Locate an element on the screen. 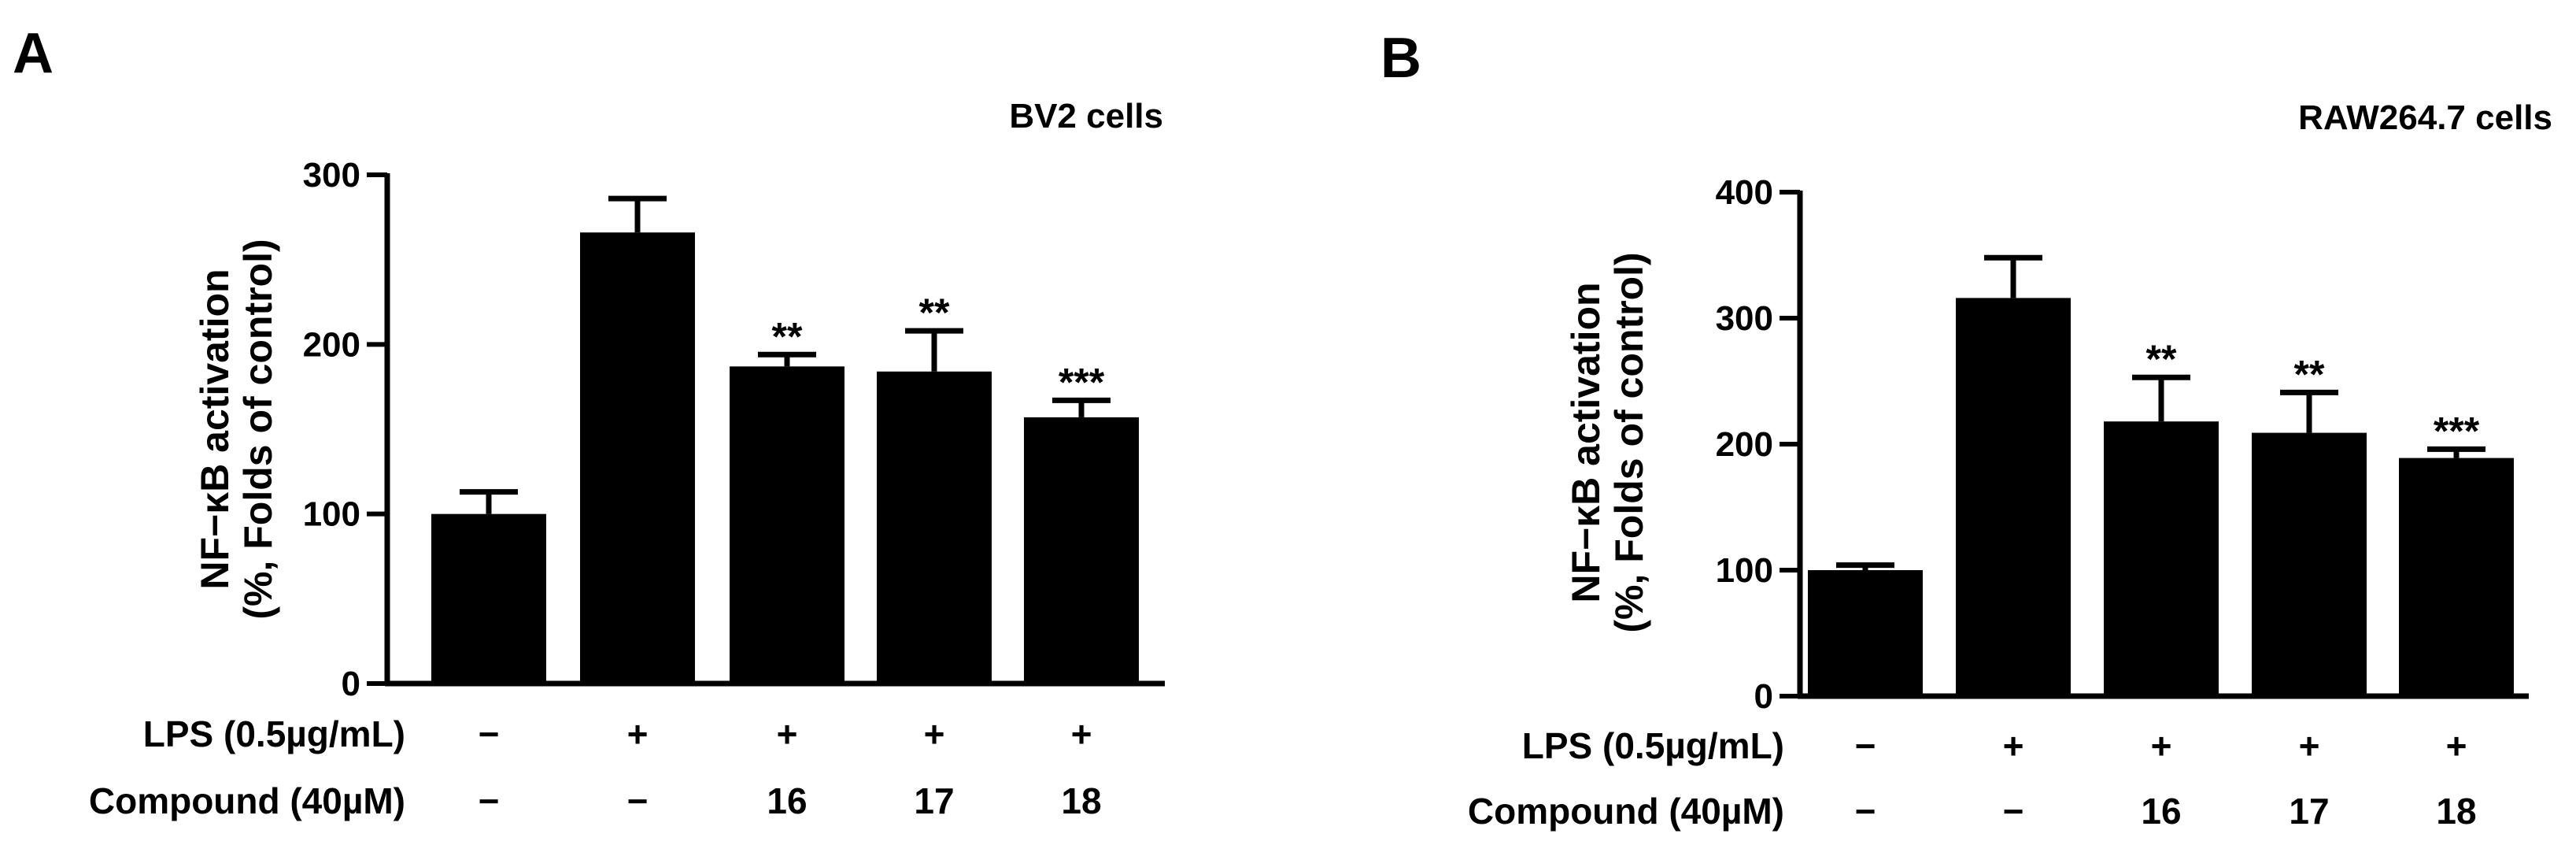 This screenshot has width=2576, height=856. chart-title: BV2 cells is located at coordinates (1086, 116).